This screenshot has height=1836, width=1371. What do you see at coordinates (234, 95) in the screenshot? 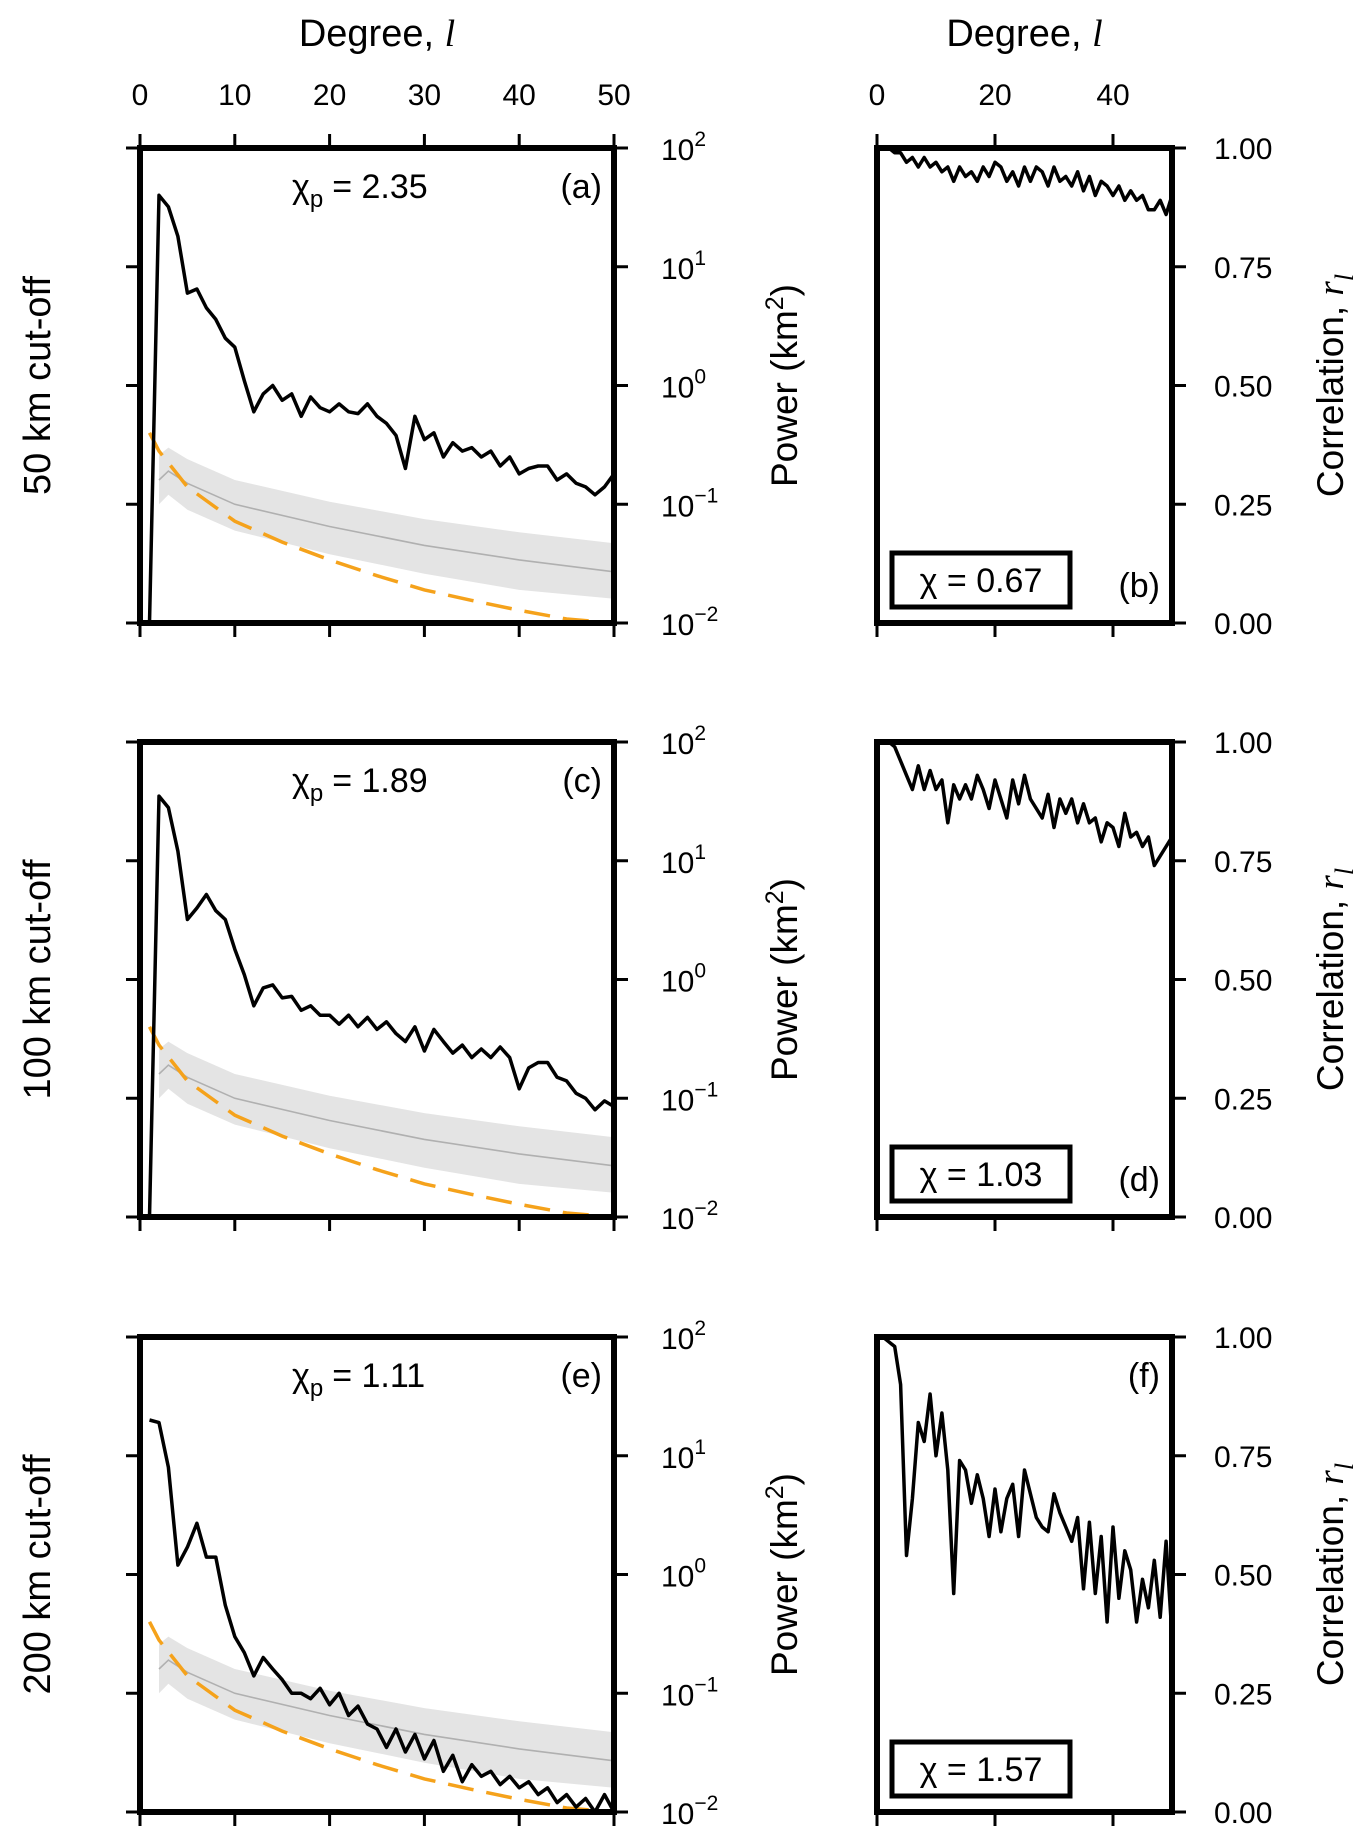
I see `top-x-tick-label: 10` at bounding box center [234, 95].